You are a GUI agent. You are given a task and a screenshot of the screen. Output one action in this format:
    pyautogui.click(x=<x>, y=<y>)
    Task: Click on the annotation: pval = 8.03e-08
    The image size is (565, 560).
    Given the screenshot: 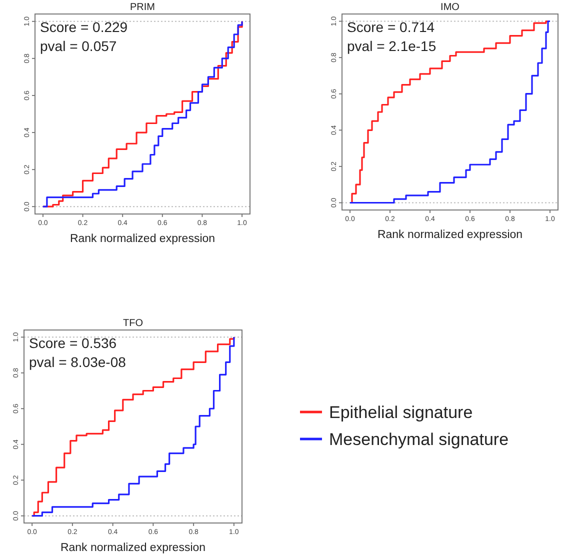 What is the action you would take?
    pyautogui.click(x=77, y=362)
    